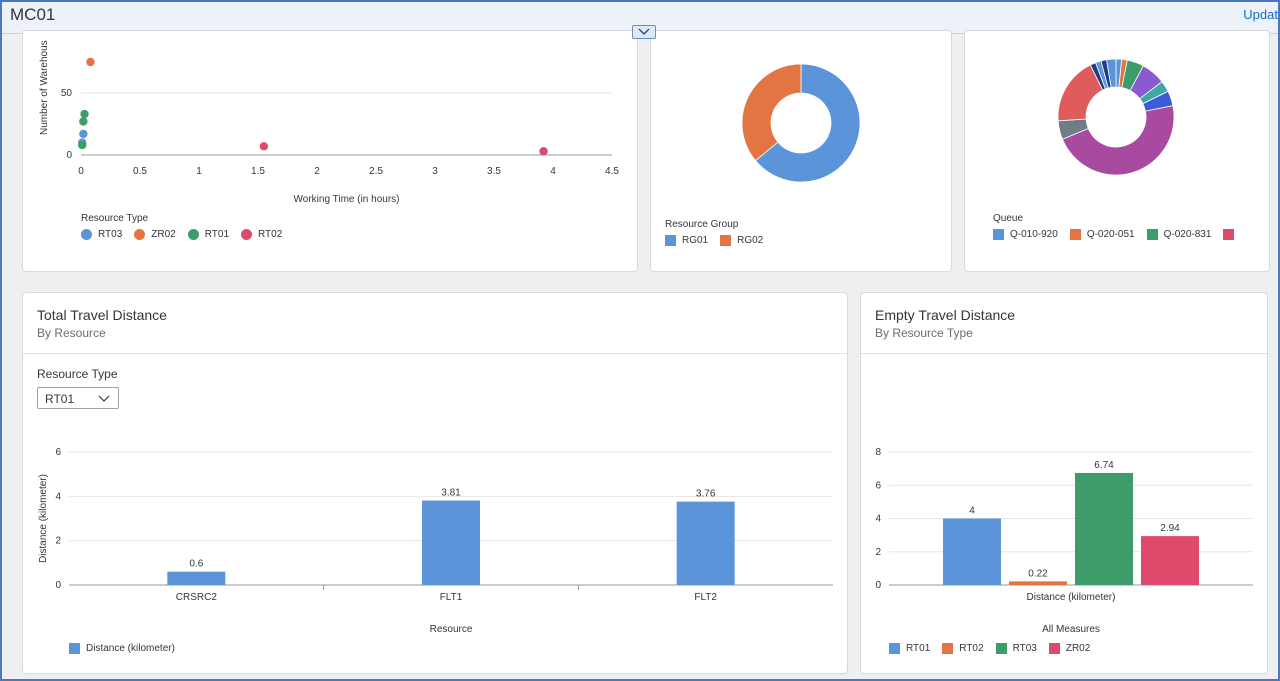 The height and width of the screenshot is (681, 1280). Describe the element at coordinates (494, 171) in the screenshot. I see `x-tick-label: 3.5` at that location.